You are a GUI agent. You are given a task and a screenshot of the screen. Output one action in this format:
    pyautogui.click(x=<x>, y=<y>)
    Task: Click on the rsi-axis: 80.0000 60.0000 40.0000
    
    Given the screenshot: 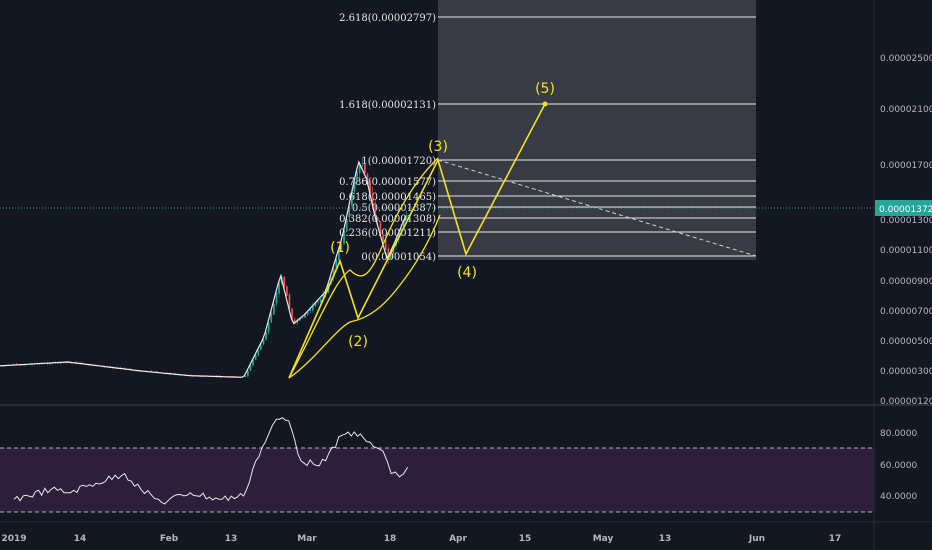 What is the action you would take?
    pyautogui.click(x=898, y=465)
    